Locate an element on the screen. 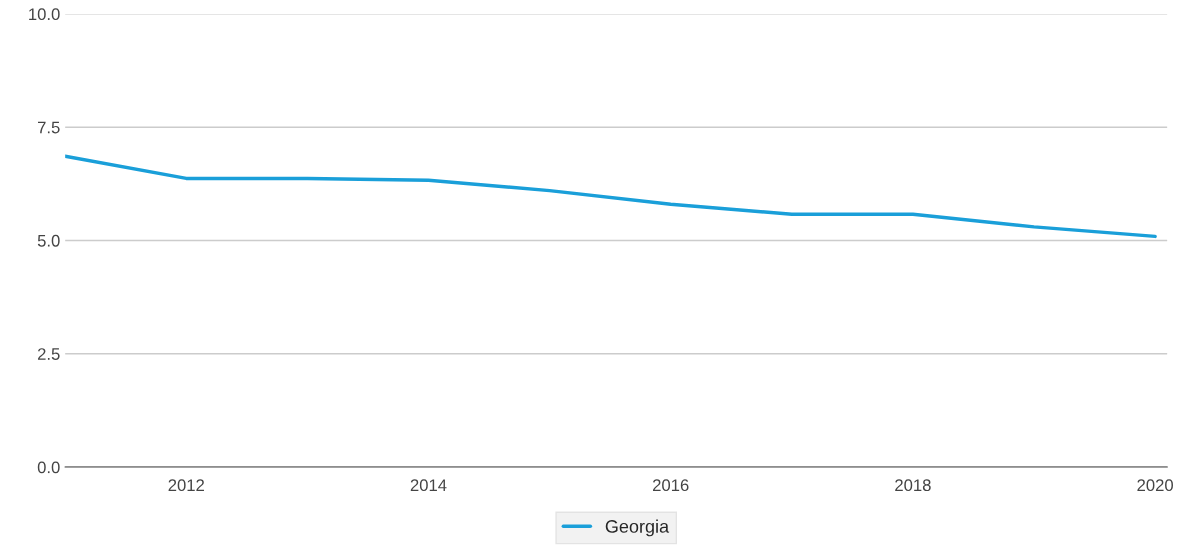 The image size is (1185, 556). x-tick-label: 2020 is located at coordinates (1155, 485).